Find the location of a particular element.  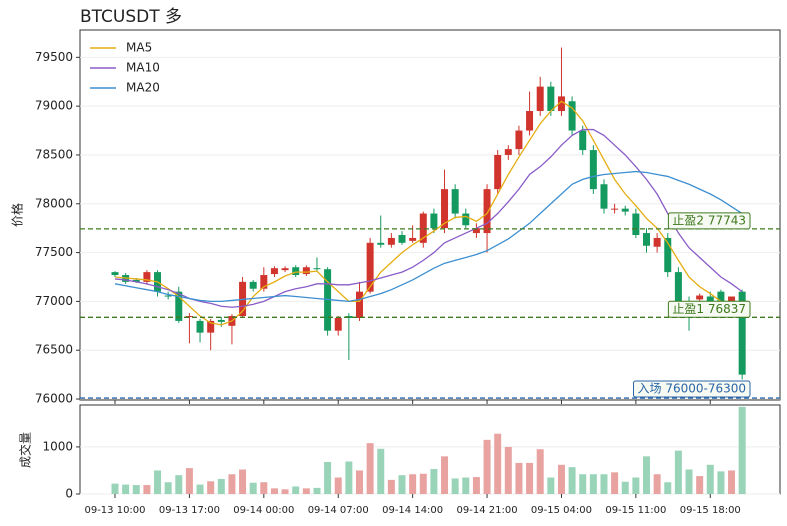

y-tick-label: 77000 is located at coordinates (54, 301).